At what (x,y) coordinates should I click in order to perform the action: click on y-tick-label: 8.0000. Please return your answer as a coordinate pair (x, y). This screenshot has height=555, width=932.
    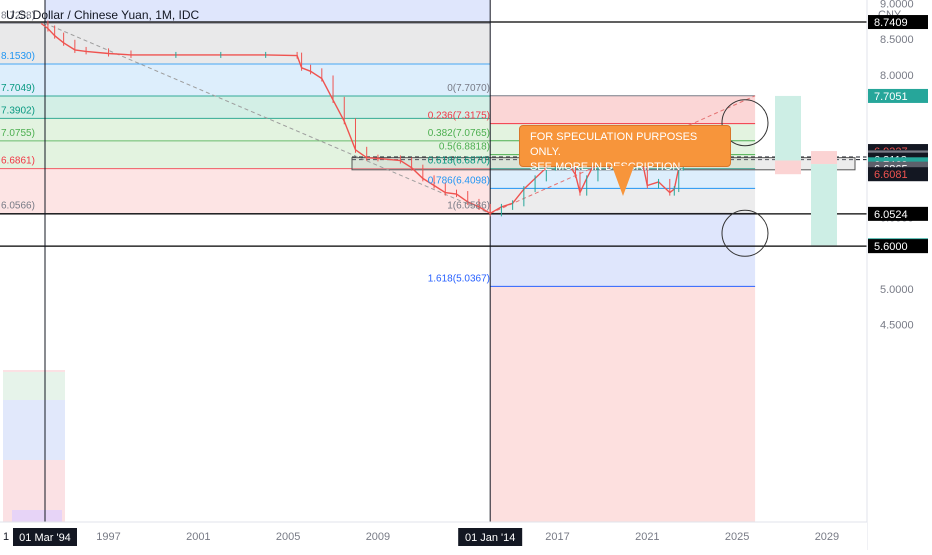
    Looking at the image, I should click on (897, 76).